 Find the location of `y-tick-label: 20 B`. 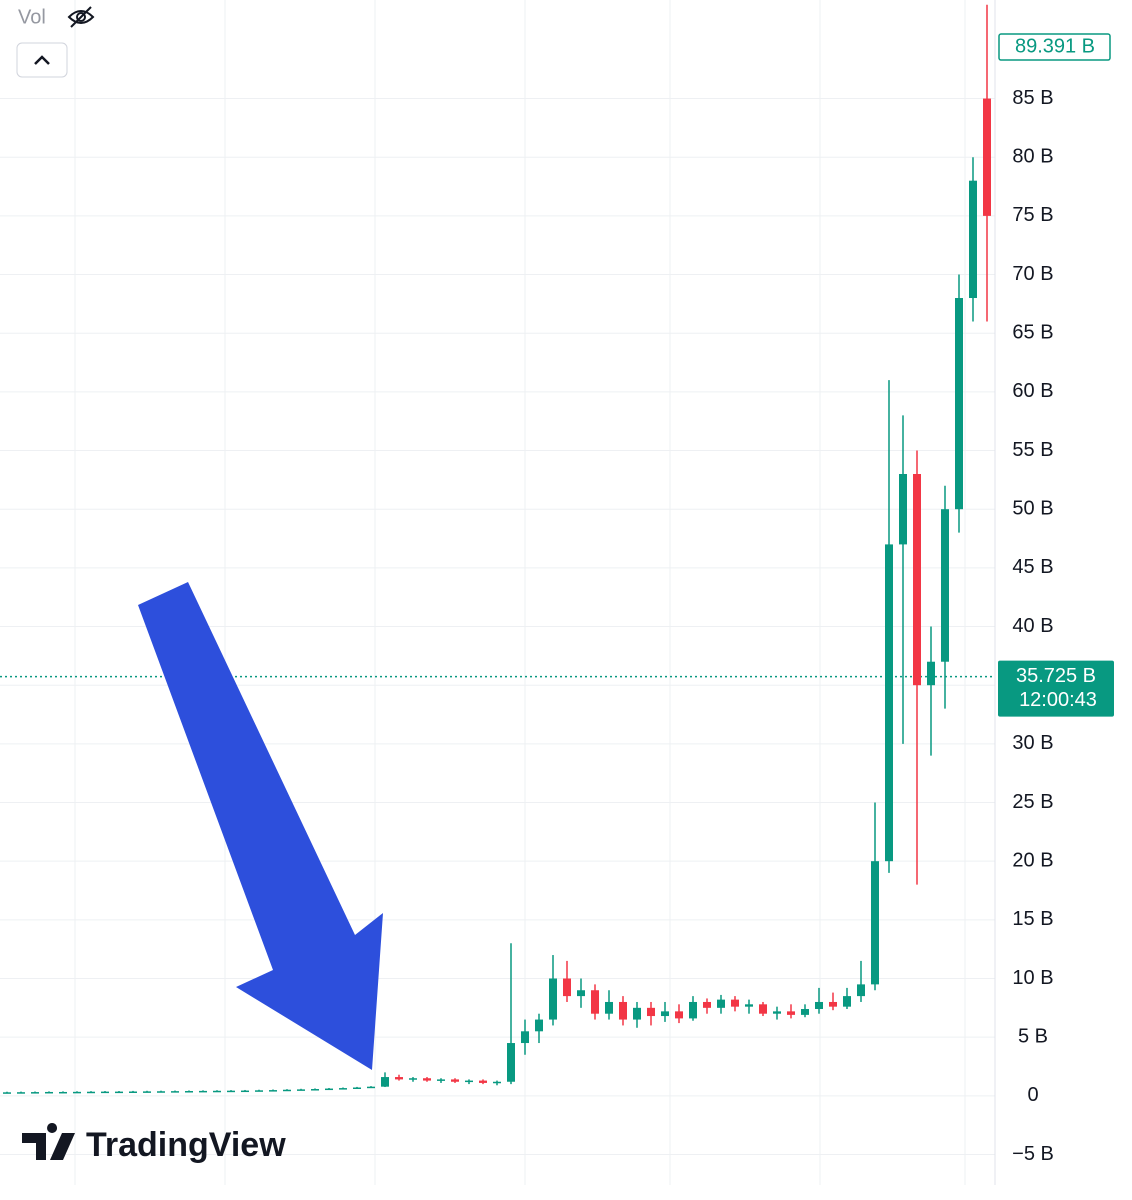

y-tick-label: 20 B is located at coordinates (1032, 860).